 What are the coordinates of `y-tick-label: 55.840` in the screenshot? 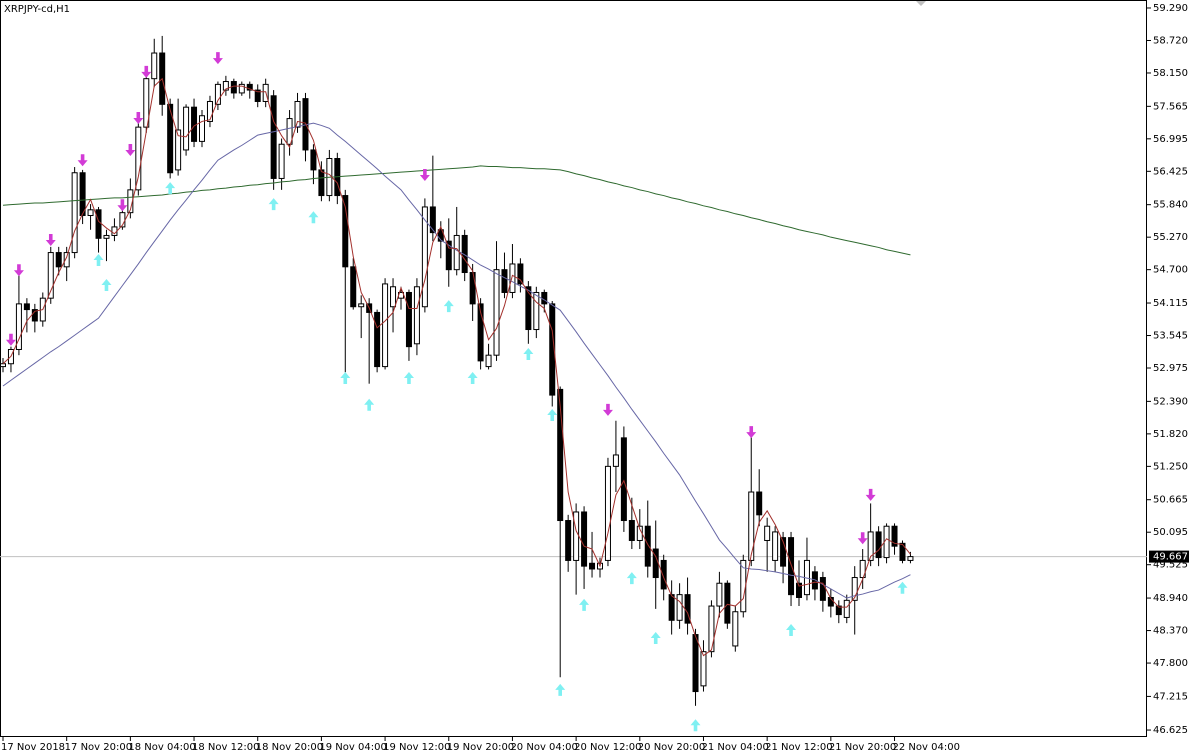 It's located at (1170, 205).